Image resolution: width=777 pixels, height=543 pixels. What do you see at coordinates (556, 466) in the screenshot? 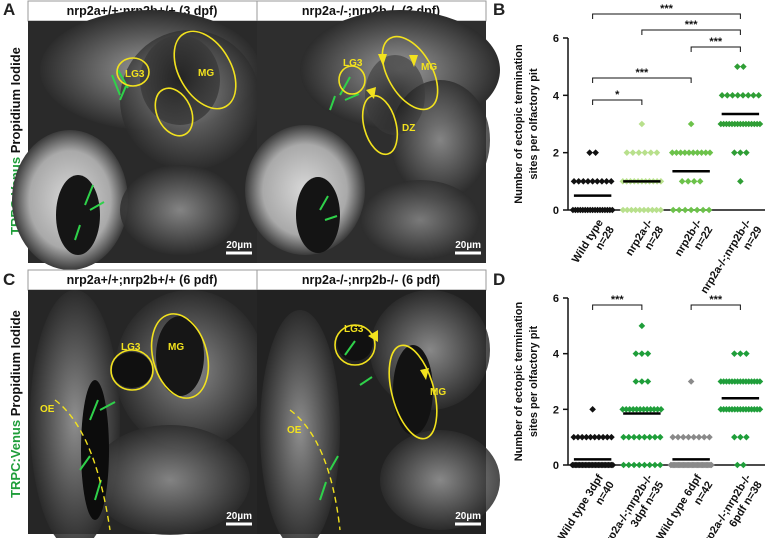
I see `y-tick-label: 0` at bounding box center [556, 466].